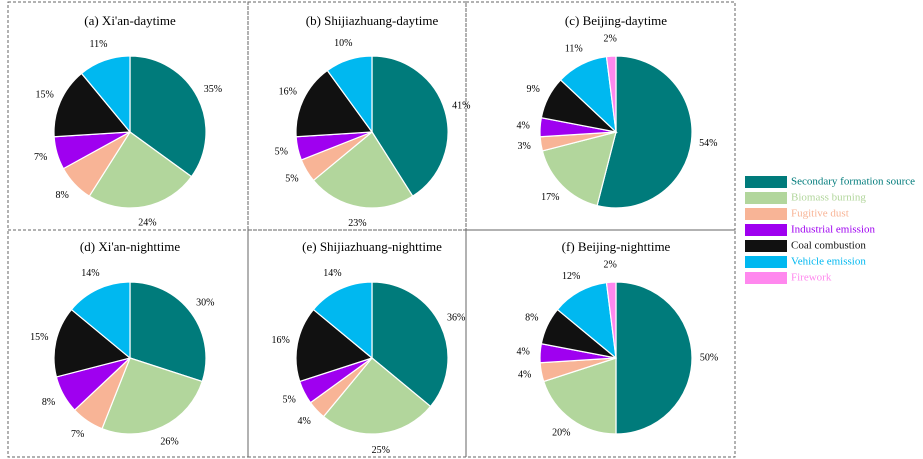 The height and width of the screenshot is (459, 923). Describe the element at coordinates (811, 278) in the screenshot. I see `legend-text: Firework` at that location.